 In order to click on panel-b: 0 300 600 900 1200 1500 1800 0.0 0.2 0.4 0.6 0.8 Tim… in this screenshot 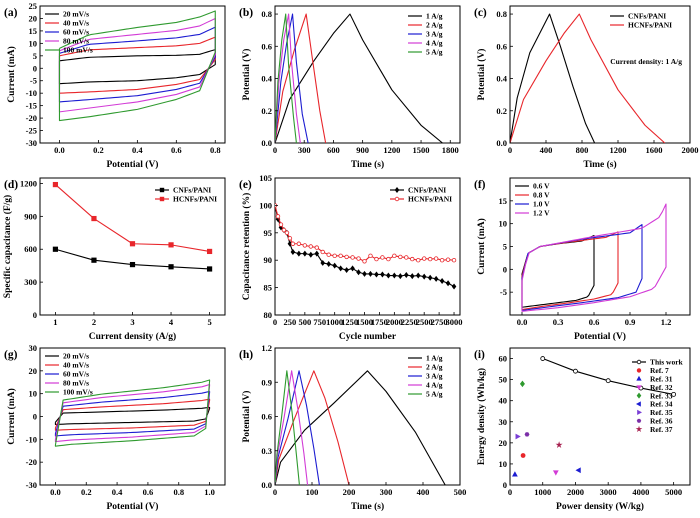, I will do `click(350, 87)`.